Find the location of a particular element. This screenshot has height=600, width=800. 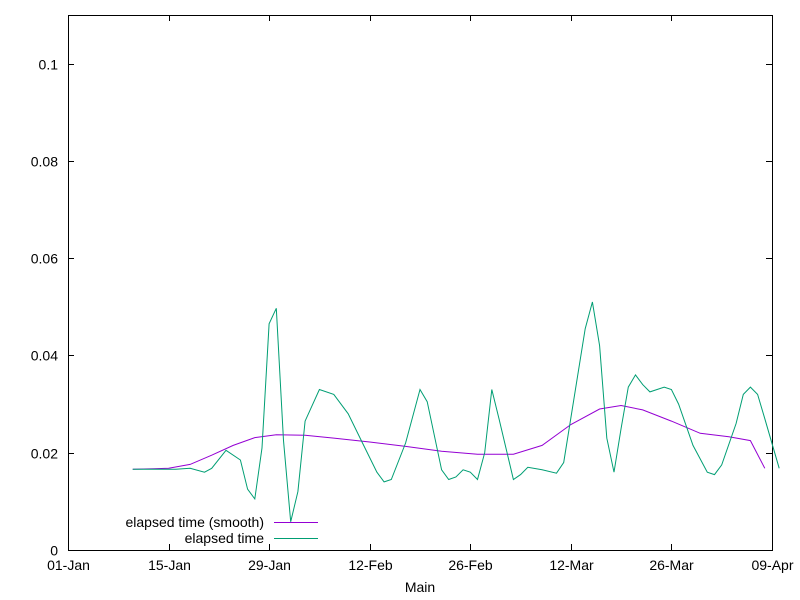

x-tick-label: 12-Feb is located at coordinates (370, 565).